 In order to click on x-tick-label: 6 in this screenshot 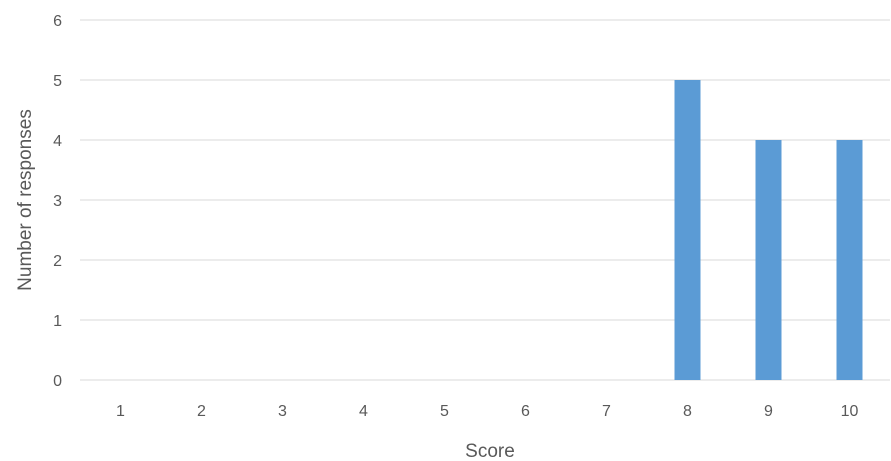, I will do `click(525, 411)`.